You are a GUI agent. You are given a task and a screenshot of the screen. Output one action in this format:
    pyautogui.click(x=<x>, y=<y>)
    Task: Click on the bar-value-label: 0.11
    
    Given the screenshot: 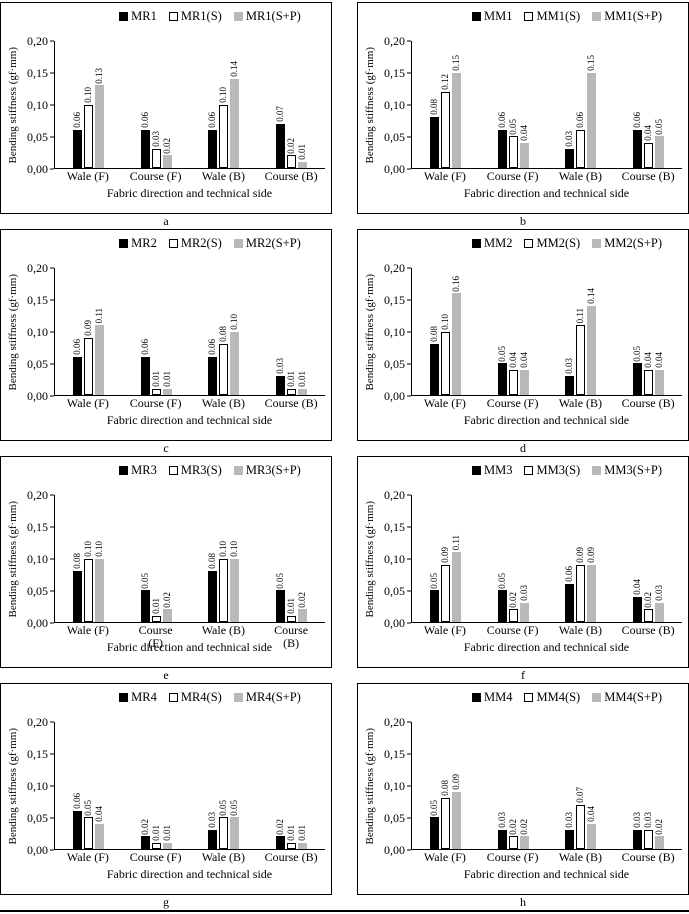 What is the action you would take?
    pyautogui.click(x=456, y=542)
    